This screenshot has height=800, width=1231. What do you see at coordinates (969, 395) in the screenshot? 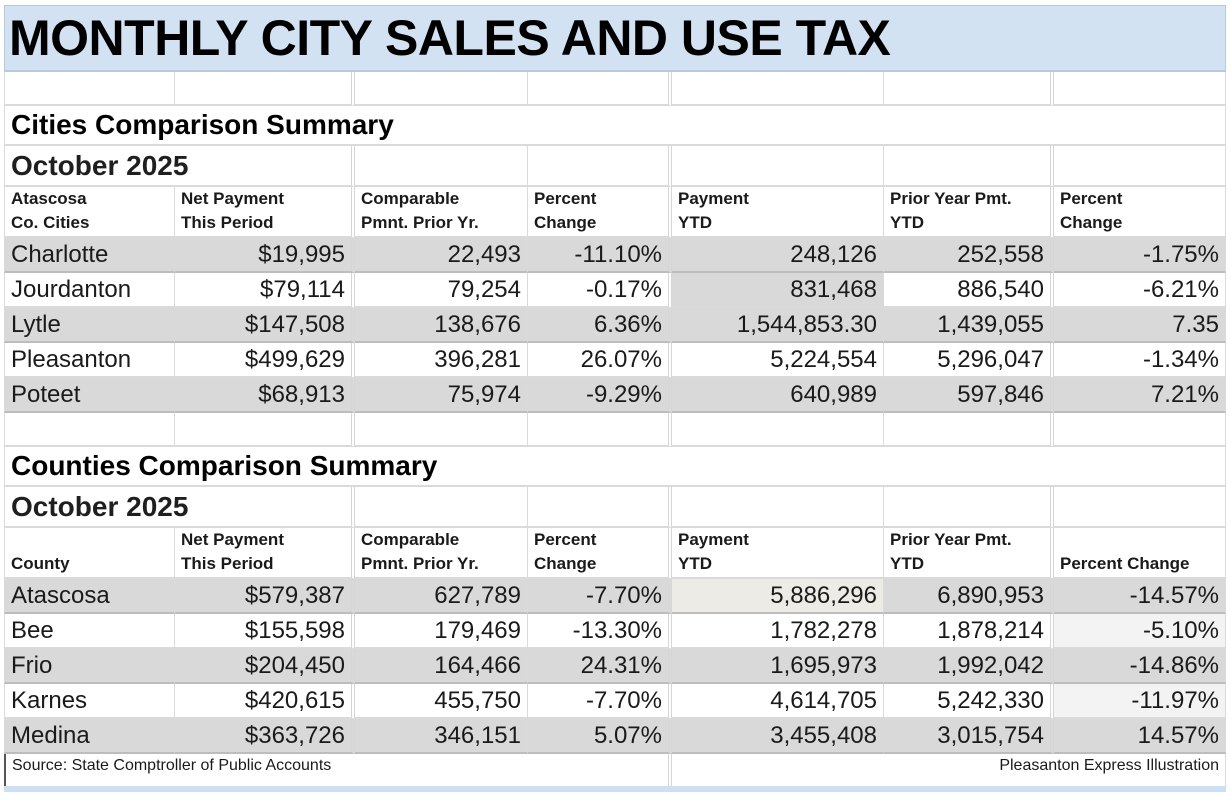
I see `prior-ytd: 597,846` at bounding box center [969, 395].